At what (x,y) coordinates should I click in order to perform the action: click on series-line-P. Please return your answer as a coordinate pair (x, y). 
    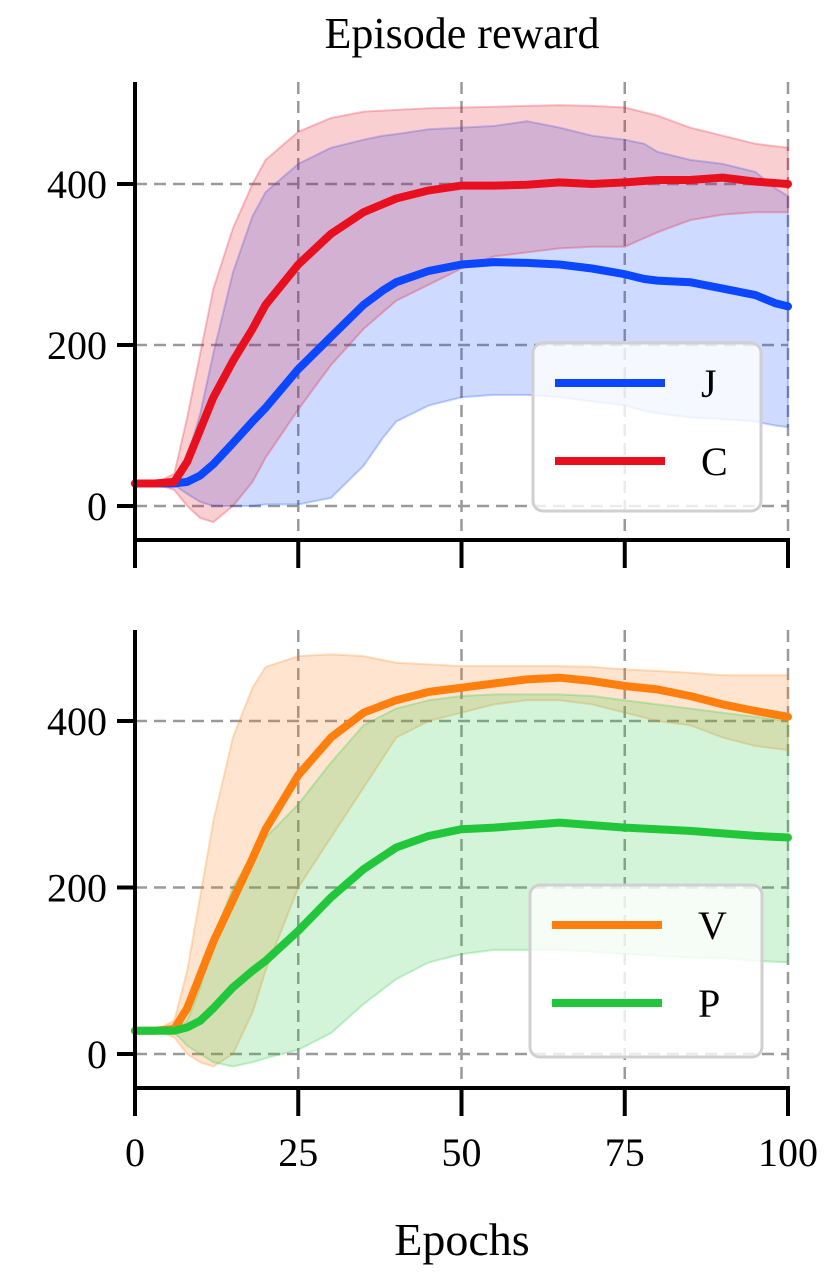
    Looking at the image, I should click on (461, 926).